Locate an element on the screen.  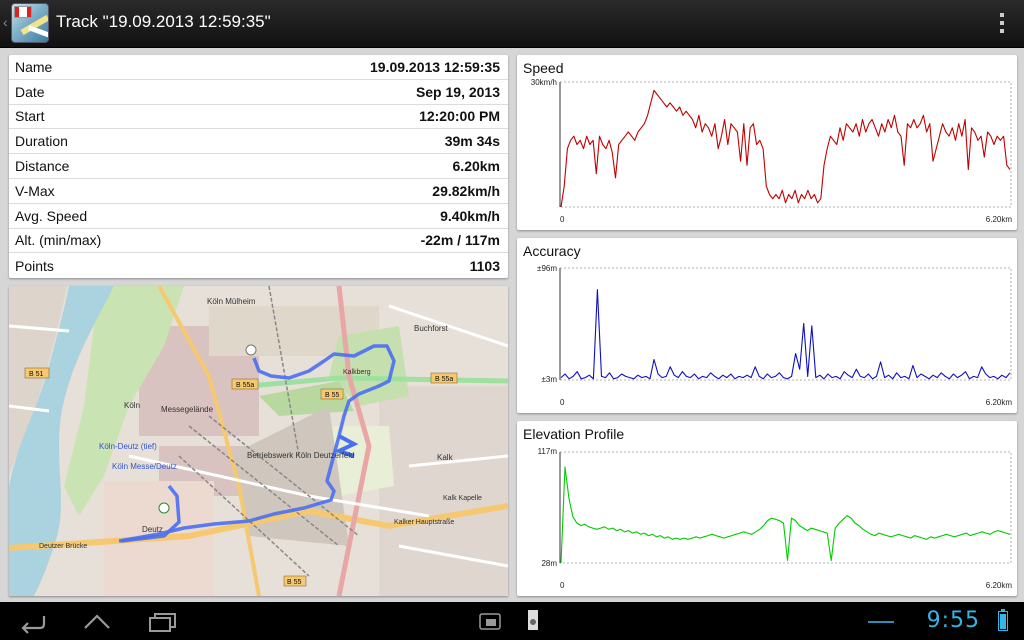
speed-x-min-label: 0 is located at coordinates (562, 219).